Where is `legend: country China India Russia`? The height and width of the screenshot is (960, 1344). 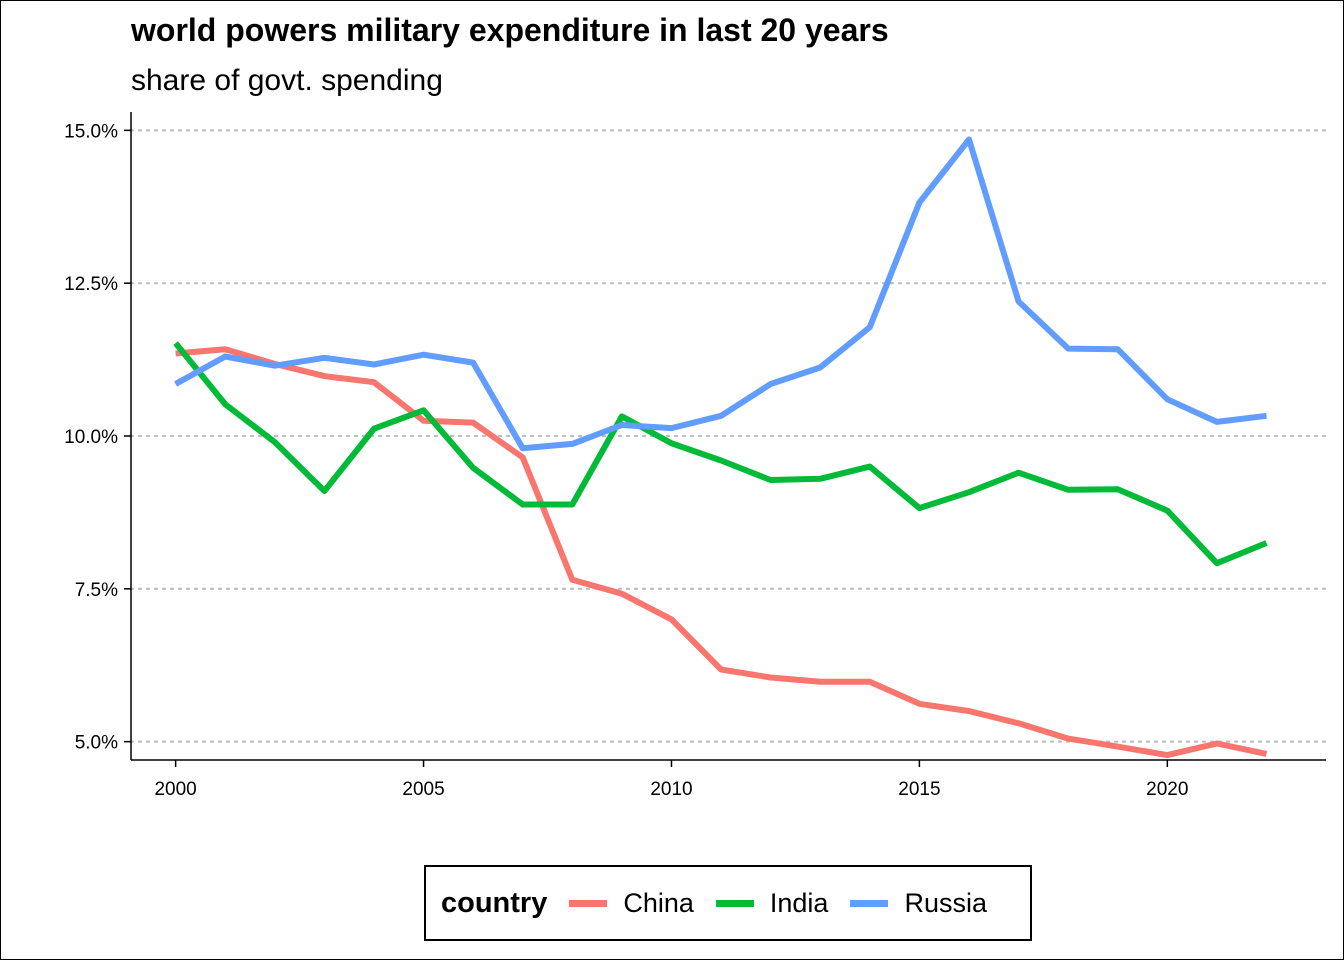
legend: country China India Russia is located at coordinates (728, 903).